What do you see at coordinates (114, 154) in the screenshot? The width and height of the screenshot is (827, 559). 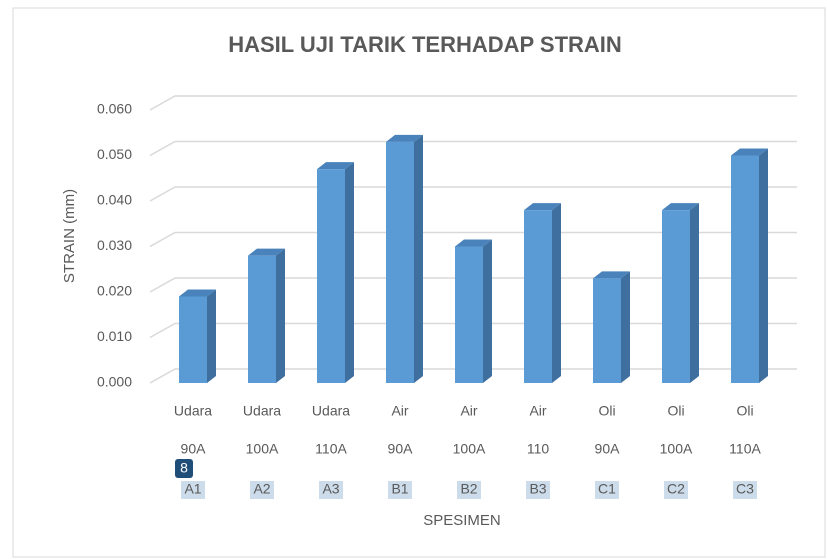 I see `y-tick-label: 0.050` at bounding box center [114, 154].